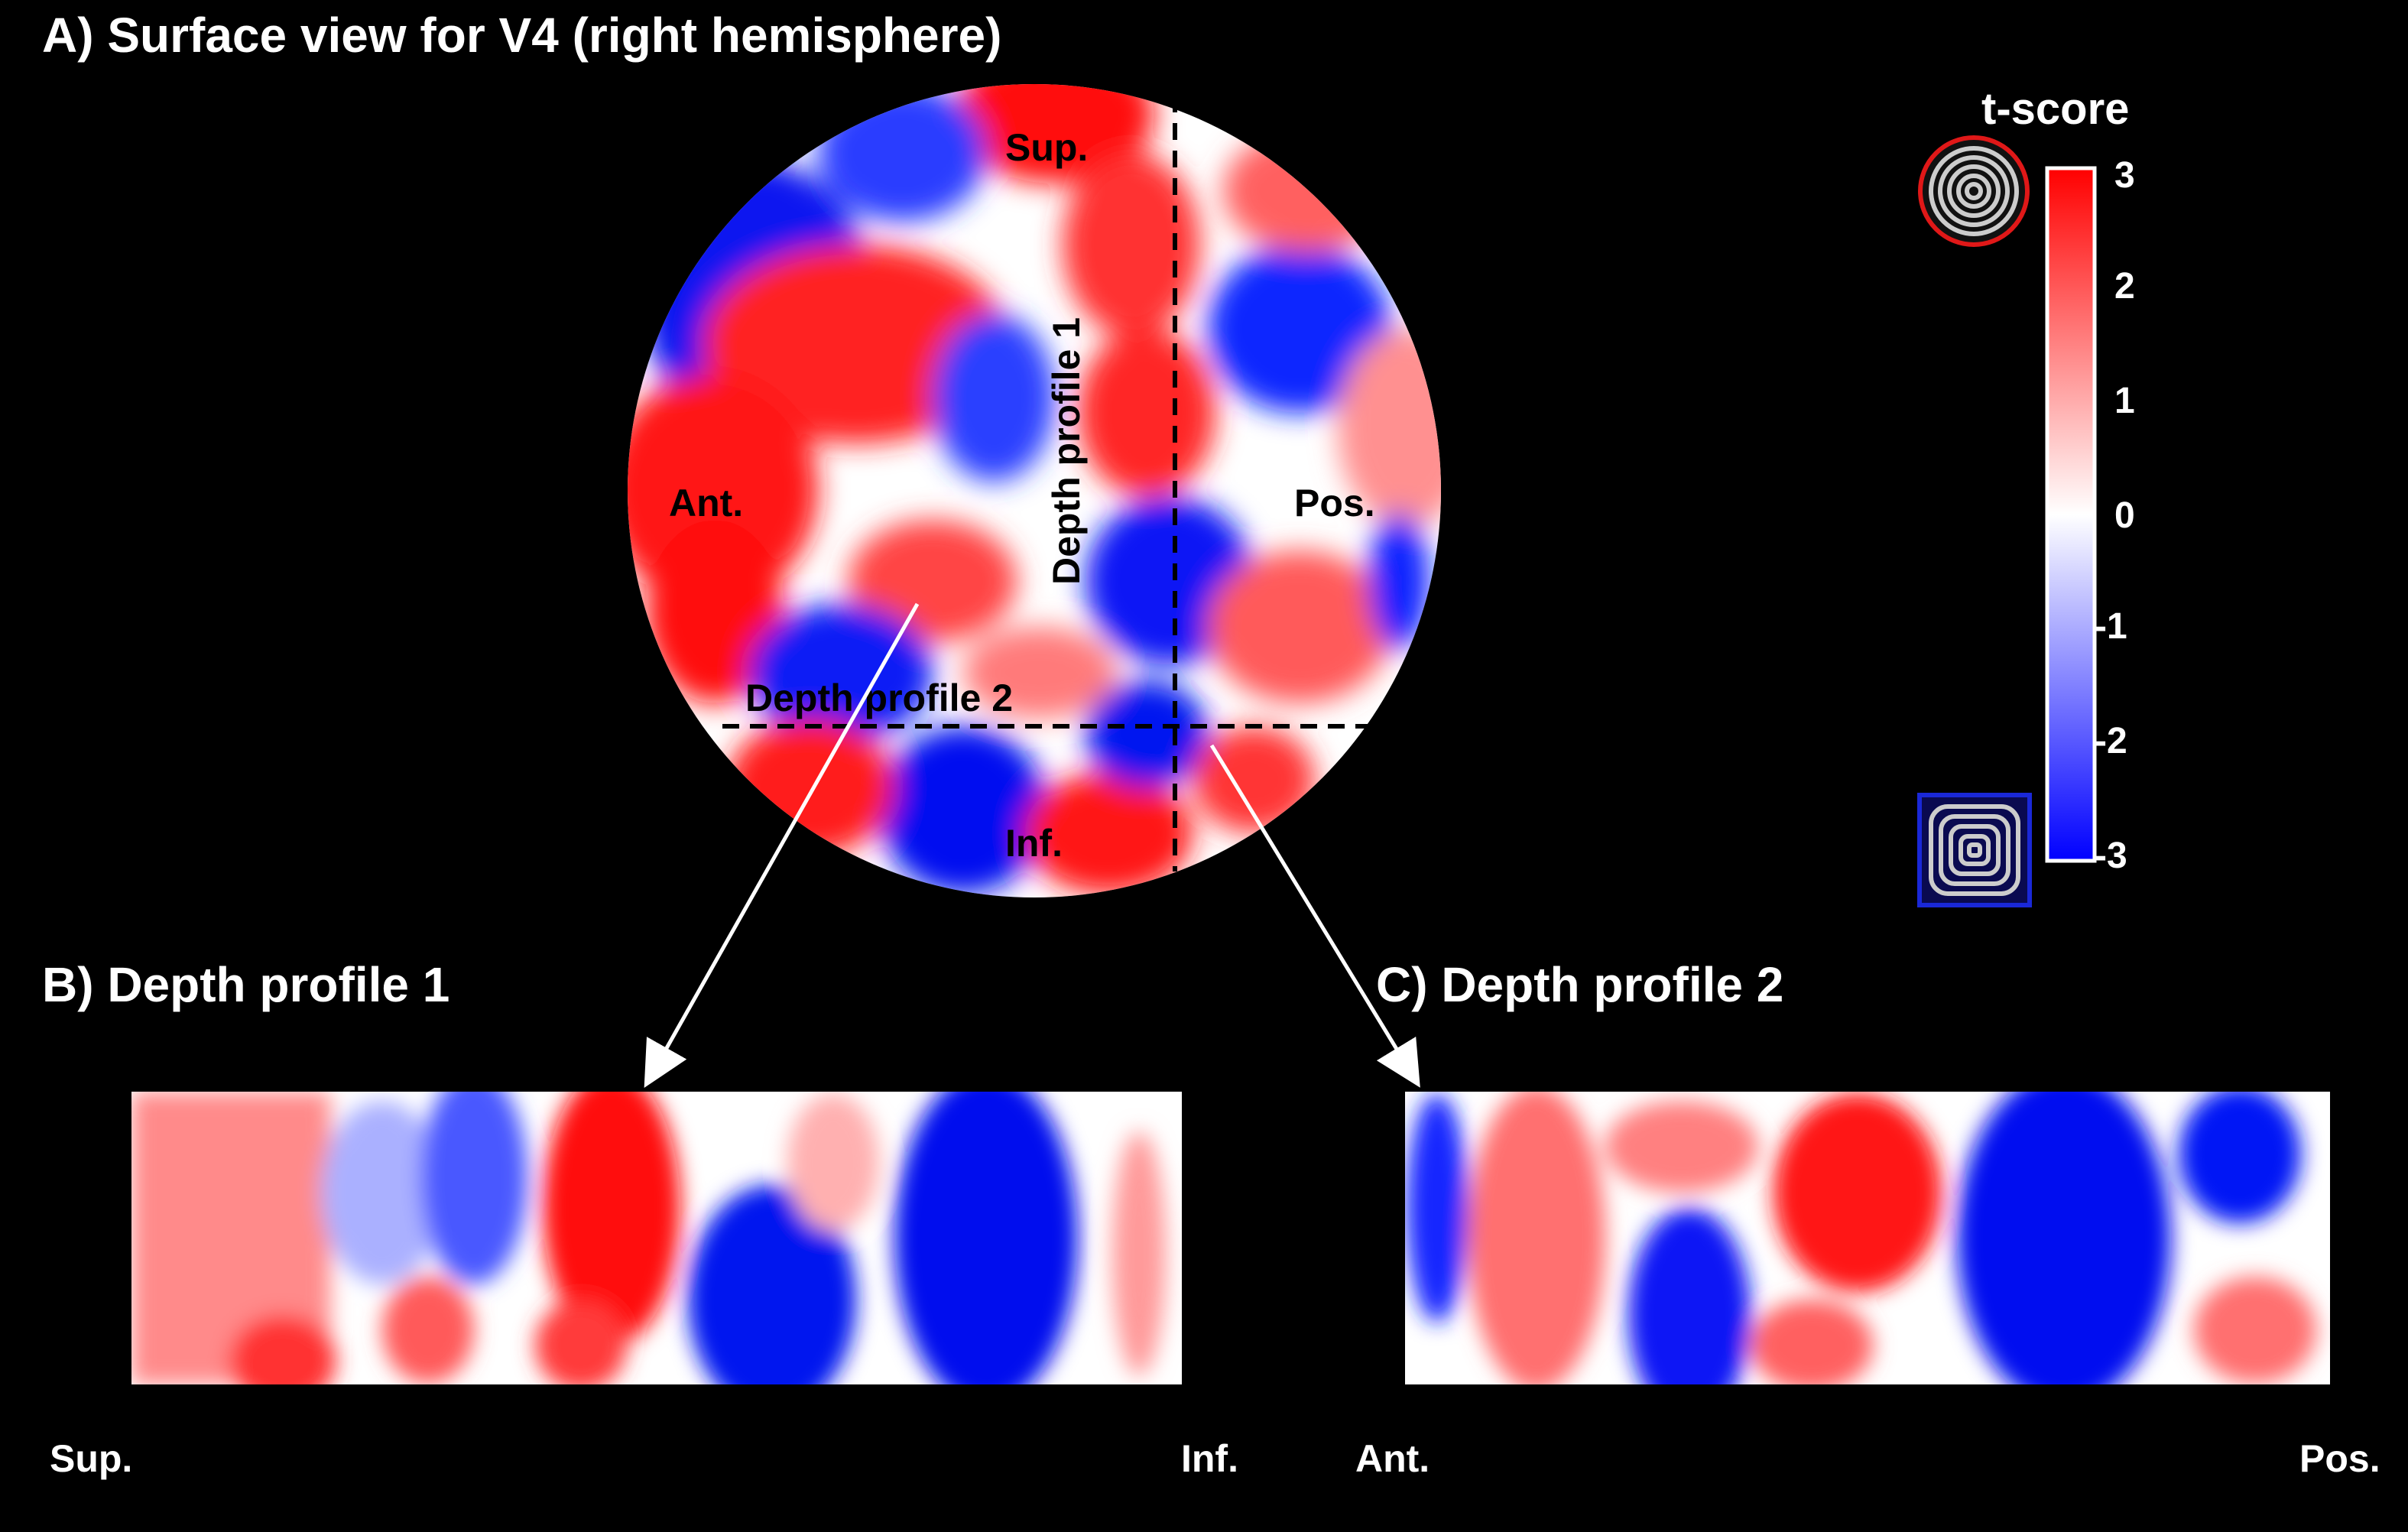  Describe the element at coordinates (1067, 451) in the screenshot. I see `depth-profile-1-label: Depth profile 1` at that location.